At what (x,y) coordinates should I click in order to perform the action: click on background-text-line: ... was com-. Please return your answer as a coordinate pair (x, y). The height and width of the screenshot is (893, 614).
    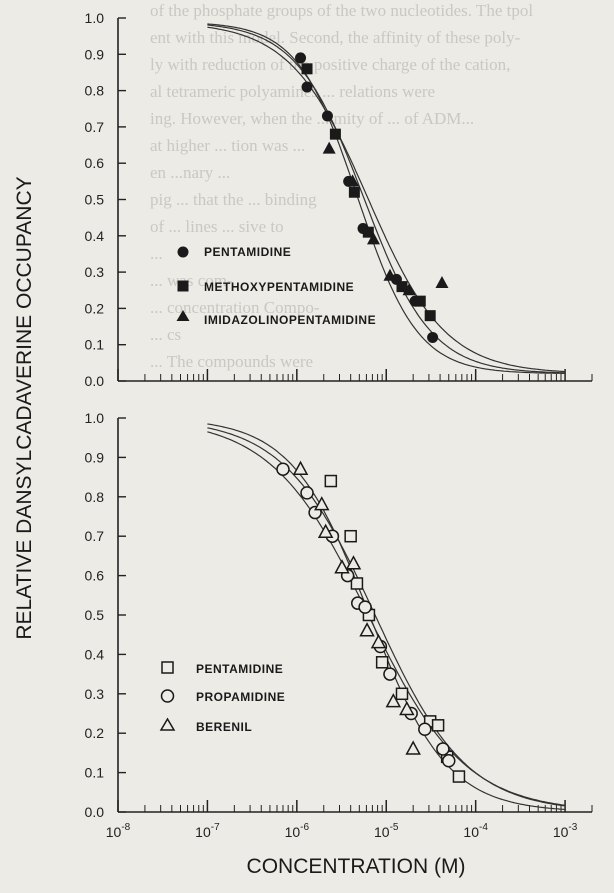
    Looking at the image, I should click on (191, 280).